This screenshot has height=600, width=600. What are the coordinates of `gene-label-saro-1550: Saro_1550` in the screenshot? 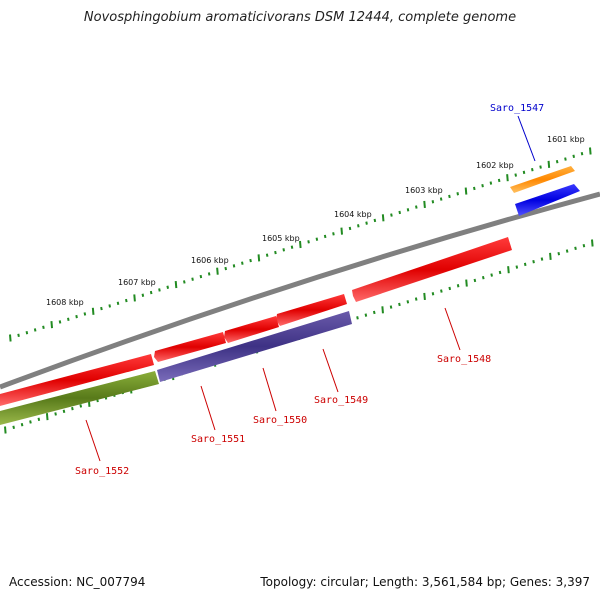 It's located at (280, 420).